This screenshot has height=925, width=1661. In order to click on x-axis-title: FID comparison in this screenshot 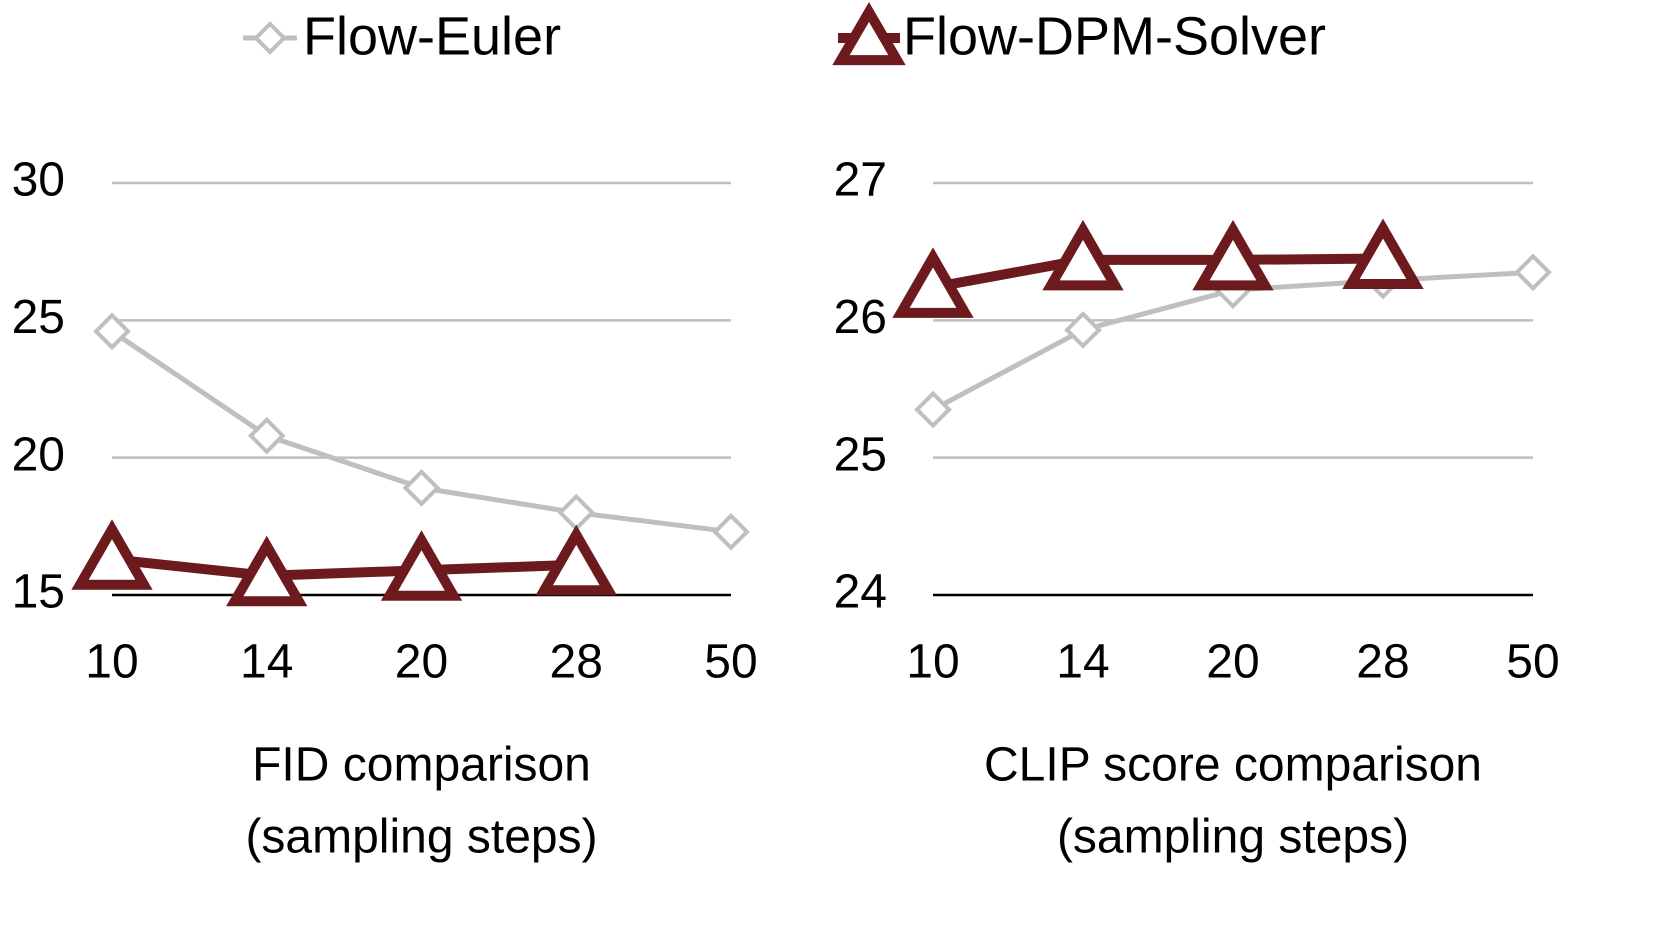, I will do `click(421, 765)`.